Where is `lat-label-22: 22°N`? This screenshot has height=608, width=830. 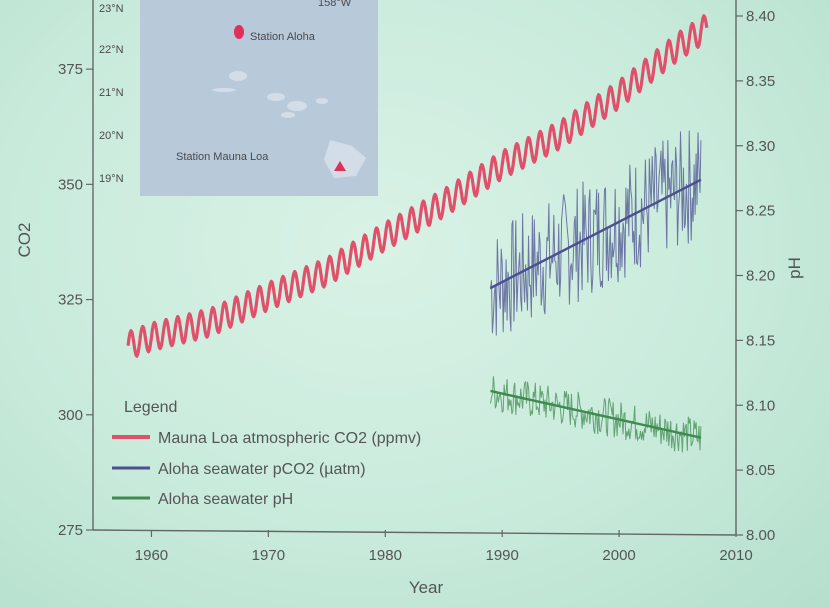
lat-label-22: 22°N is located at coordinates (111, 50).